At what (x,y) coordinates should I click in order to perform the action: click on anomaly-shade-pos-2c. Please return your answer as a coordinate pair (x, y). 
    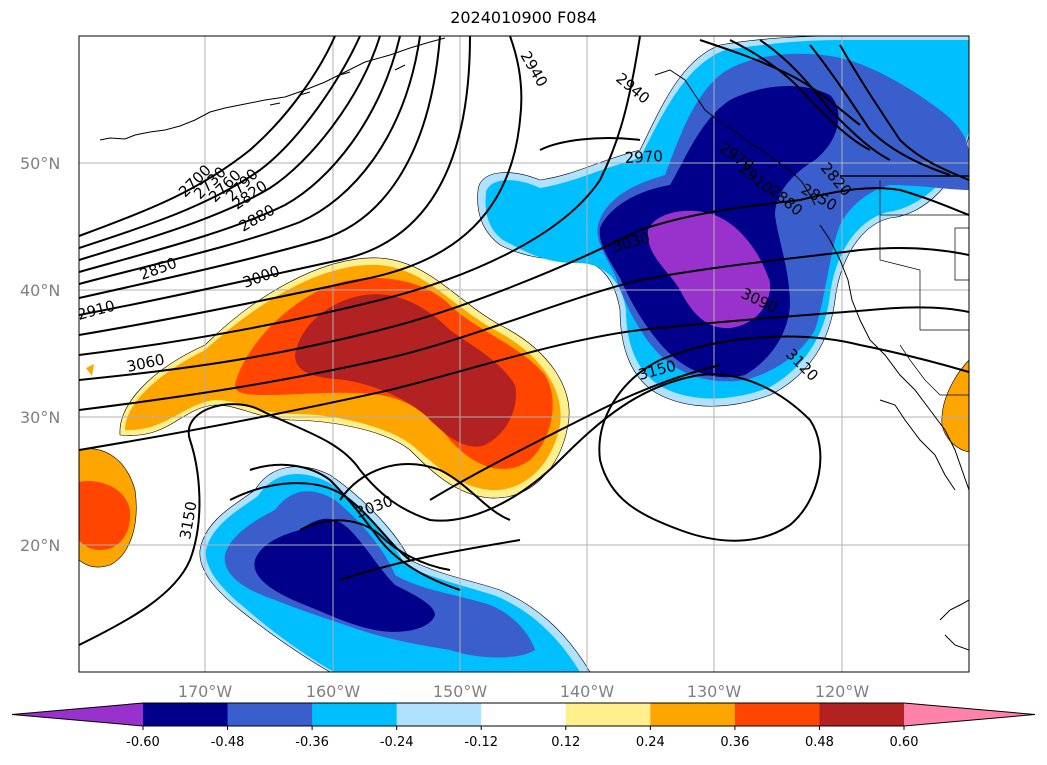
    Looking at the image, I should click on (955, 406).